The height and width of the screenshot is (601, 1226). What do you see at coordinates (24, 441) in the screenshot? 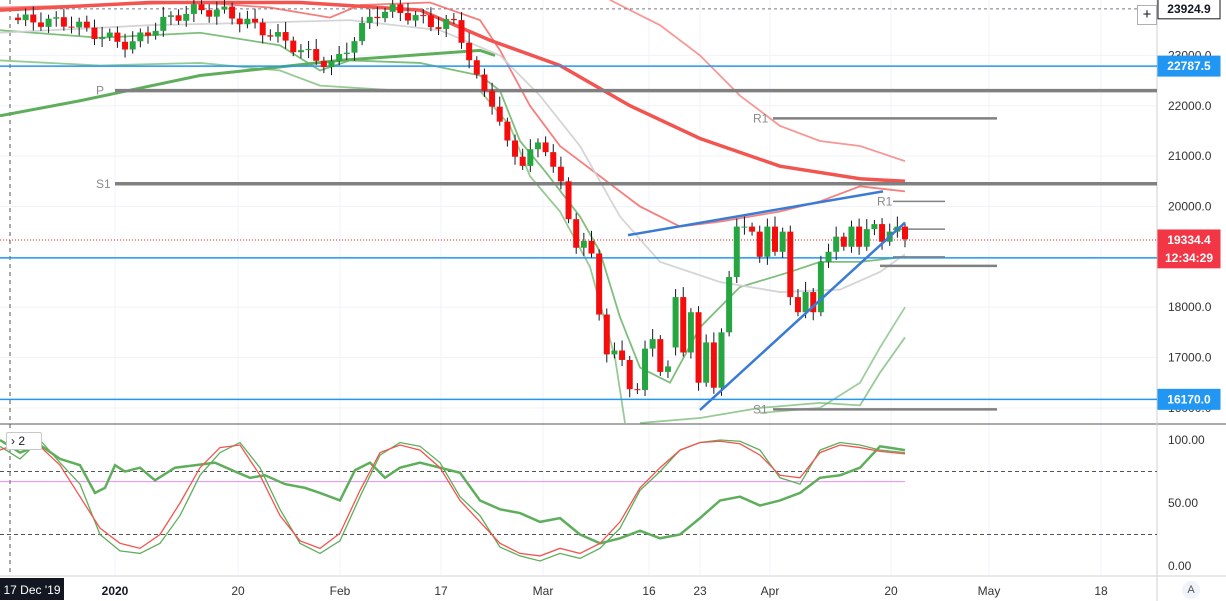
I see `collapse-indicator-button: › 2` at bounding box center [24, 441].